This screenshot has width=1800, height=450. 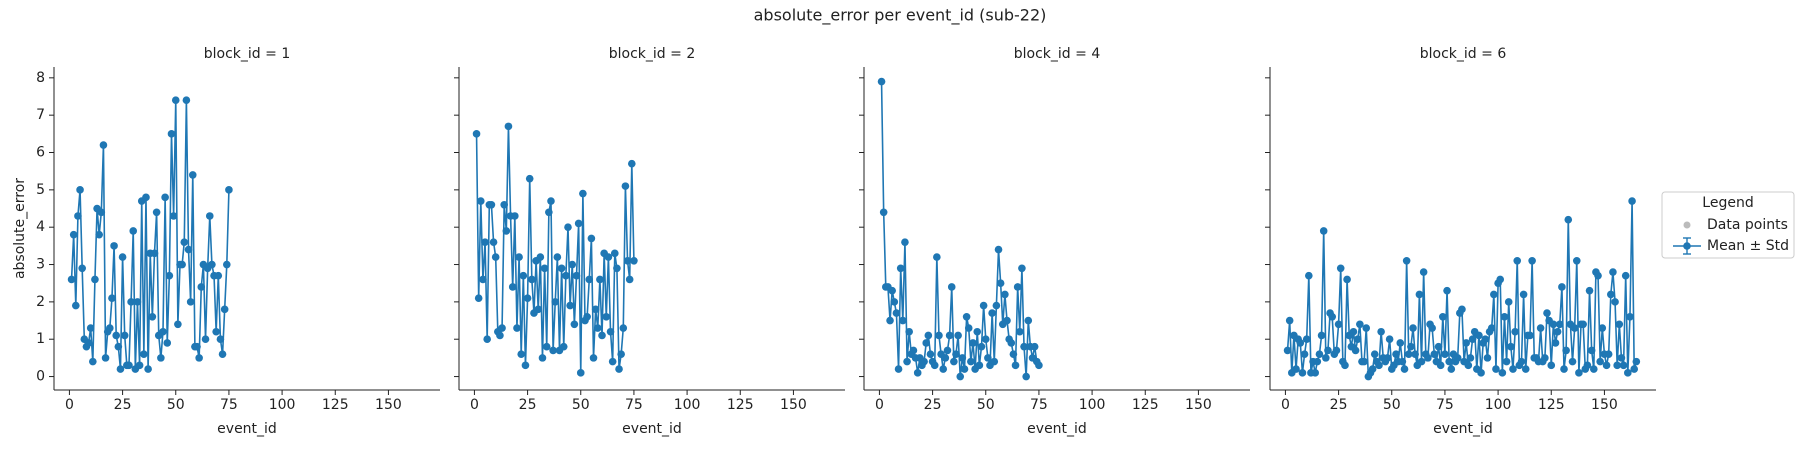 What do you see at coordinates (1463, 54) in the screenshot?
I see `facet-title: block_id = 6` at bounding box center [1463, 54].